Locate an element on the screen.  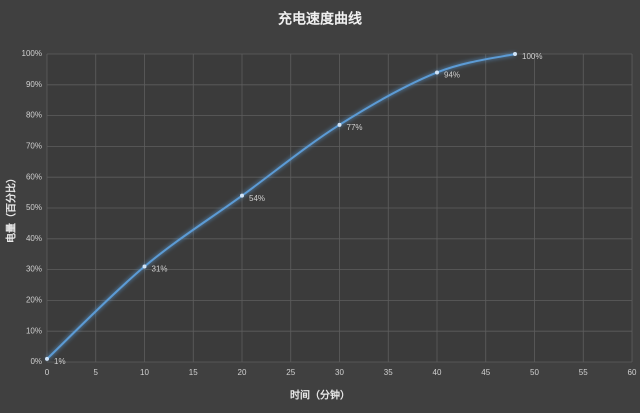
y-tick-label: 50% is located at coordinates (34, 207).